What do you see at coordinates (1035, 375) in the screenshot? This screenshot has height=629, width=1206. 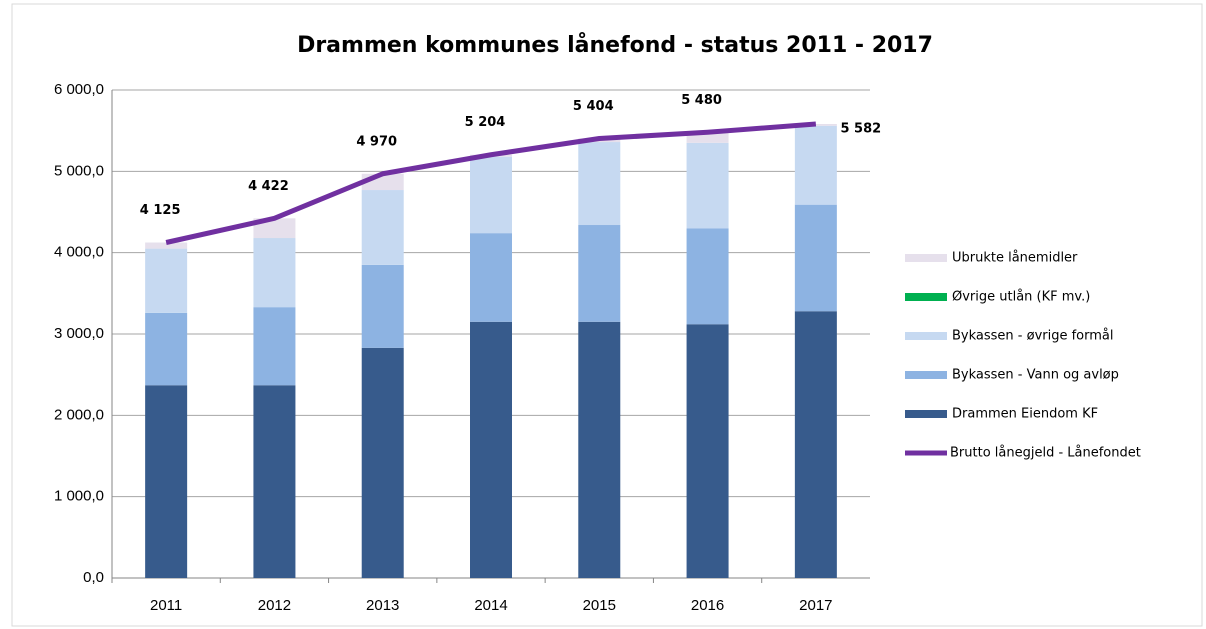 I see `legend-label: Bykassen - Vann og avløp` at bounding box center [1035, 375].